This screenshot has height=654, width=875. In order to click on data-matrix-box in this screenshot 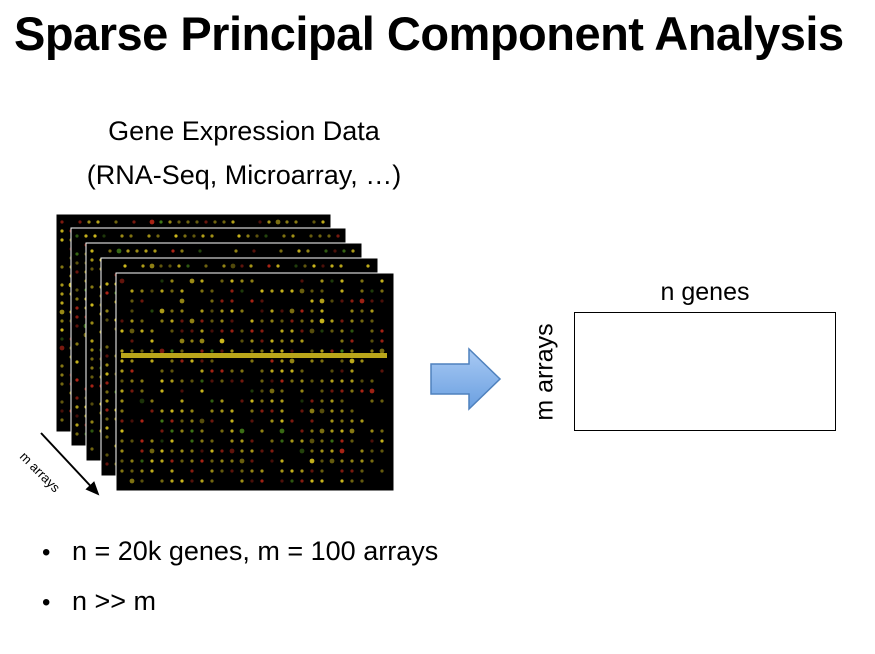, I will do `click(705, 371)`.